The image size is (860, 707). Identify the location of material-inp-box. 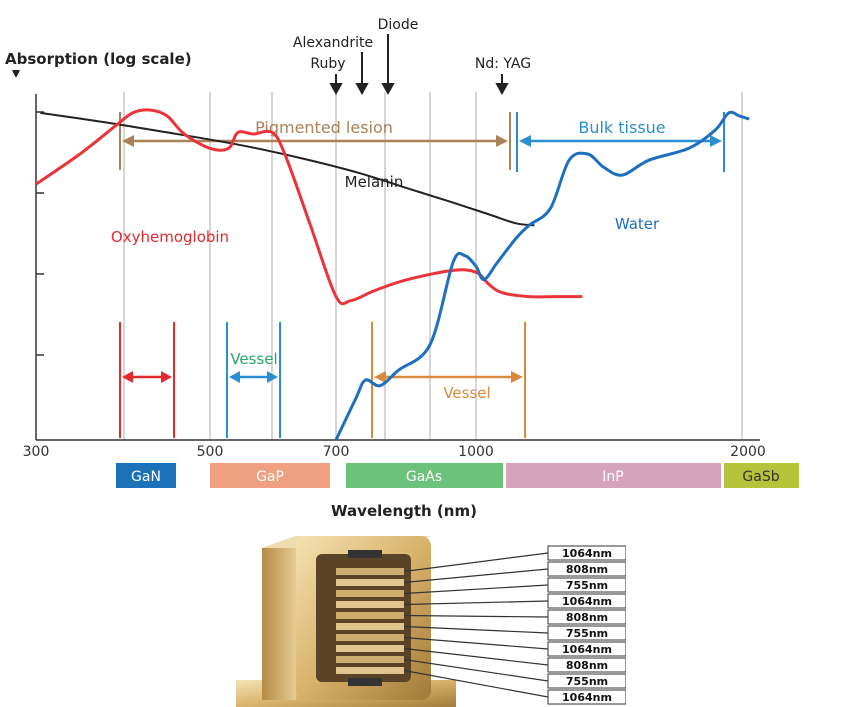
(613, 475).